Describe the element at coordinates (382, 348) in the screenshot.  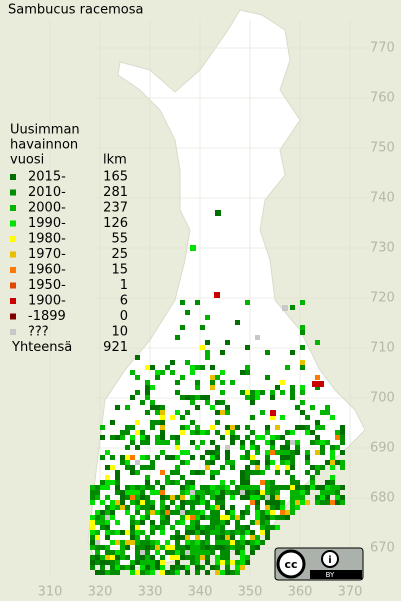
I see `y-label: 710` at that location.